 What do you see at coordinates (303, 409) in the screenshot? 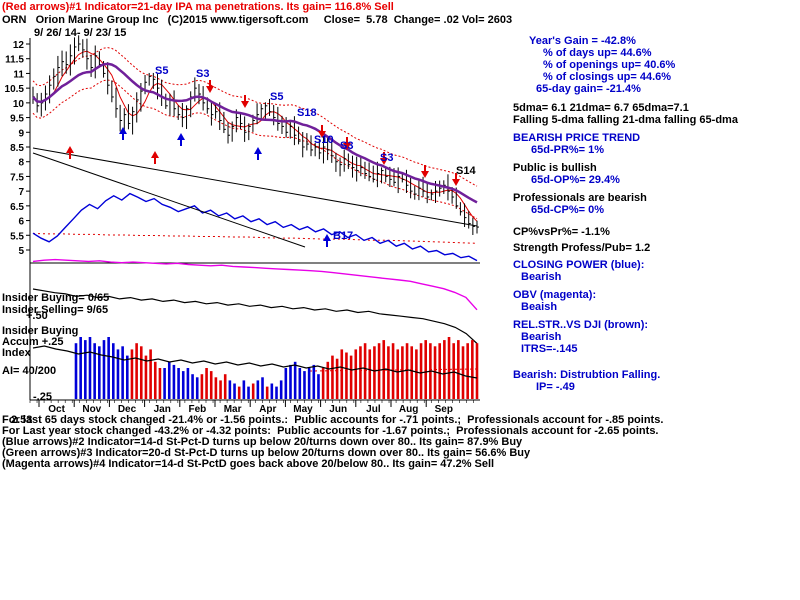
I see `month-label: May` at bounding box center [303, 409].